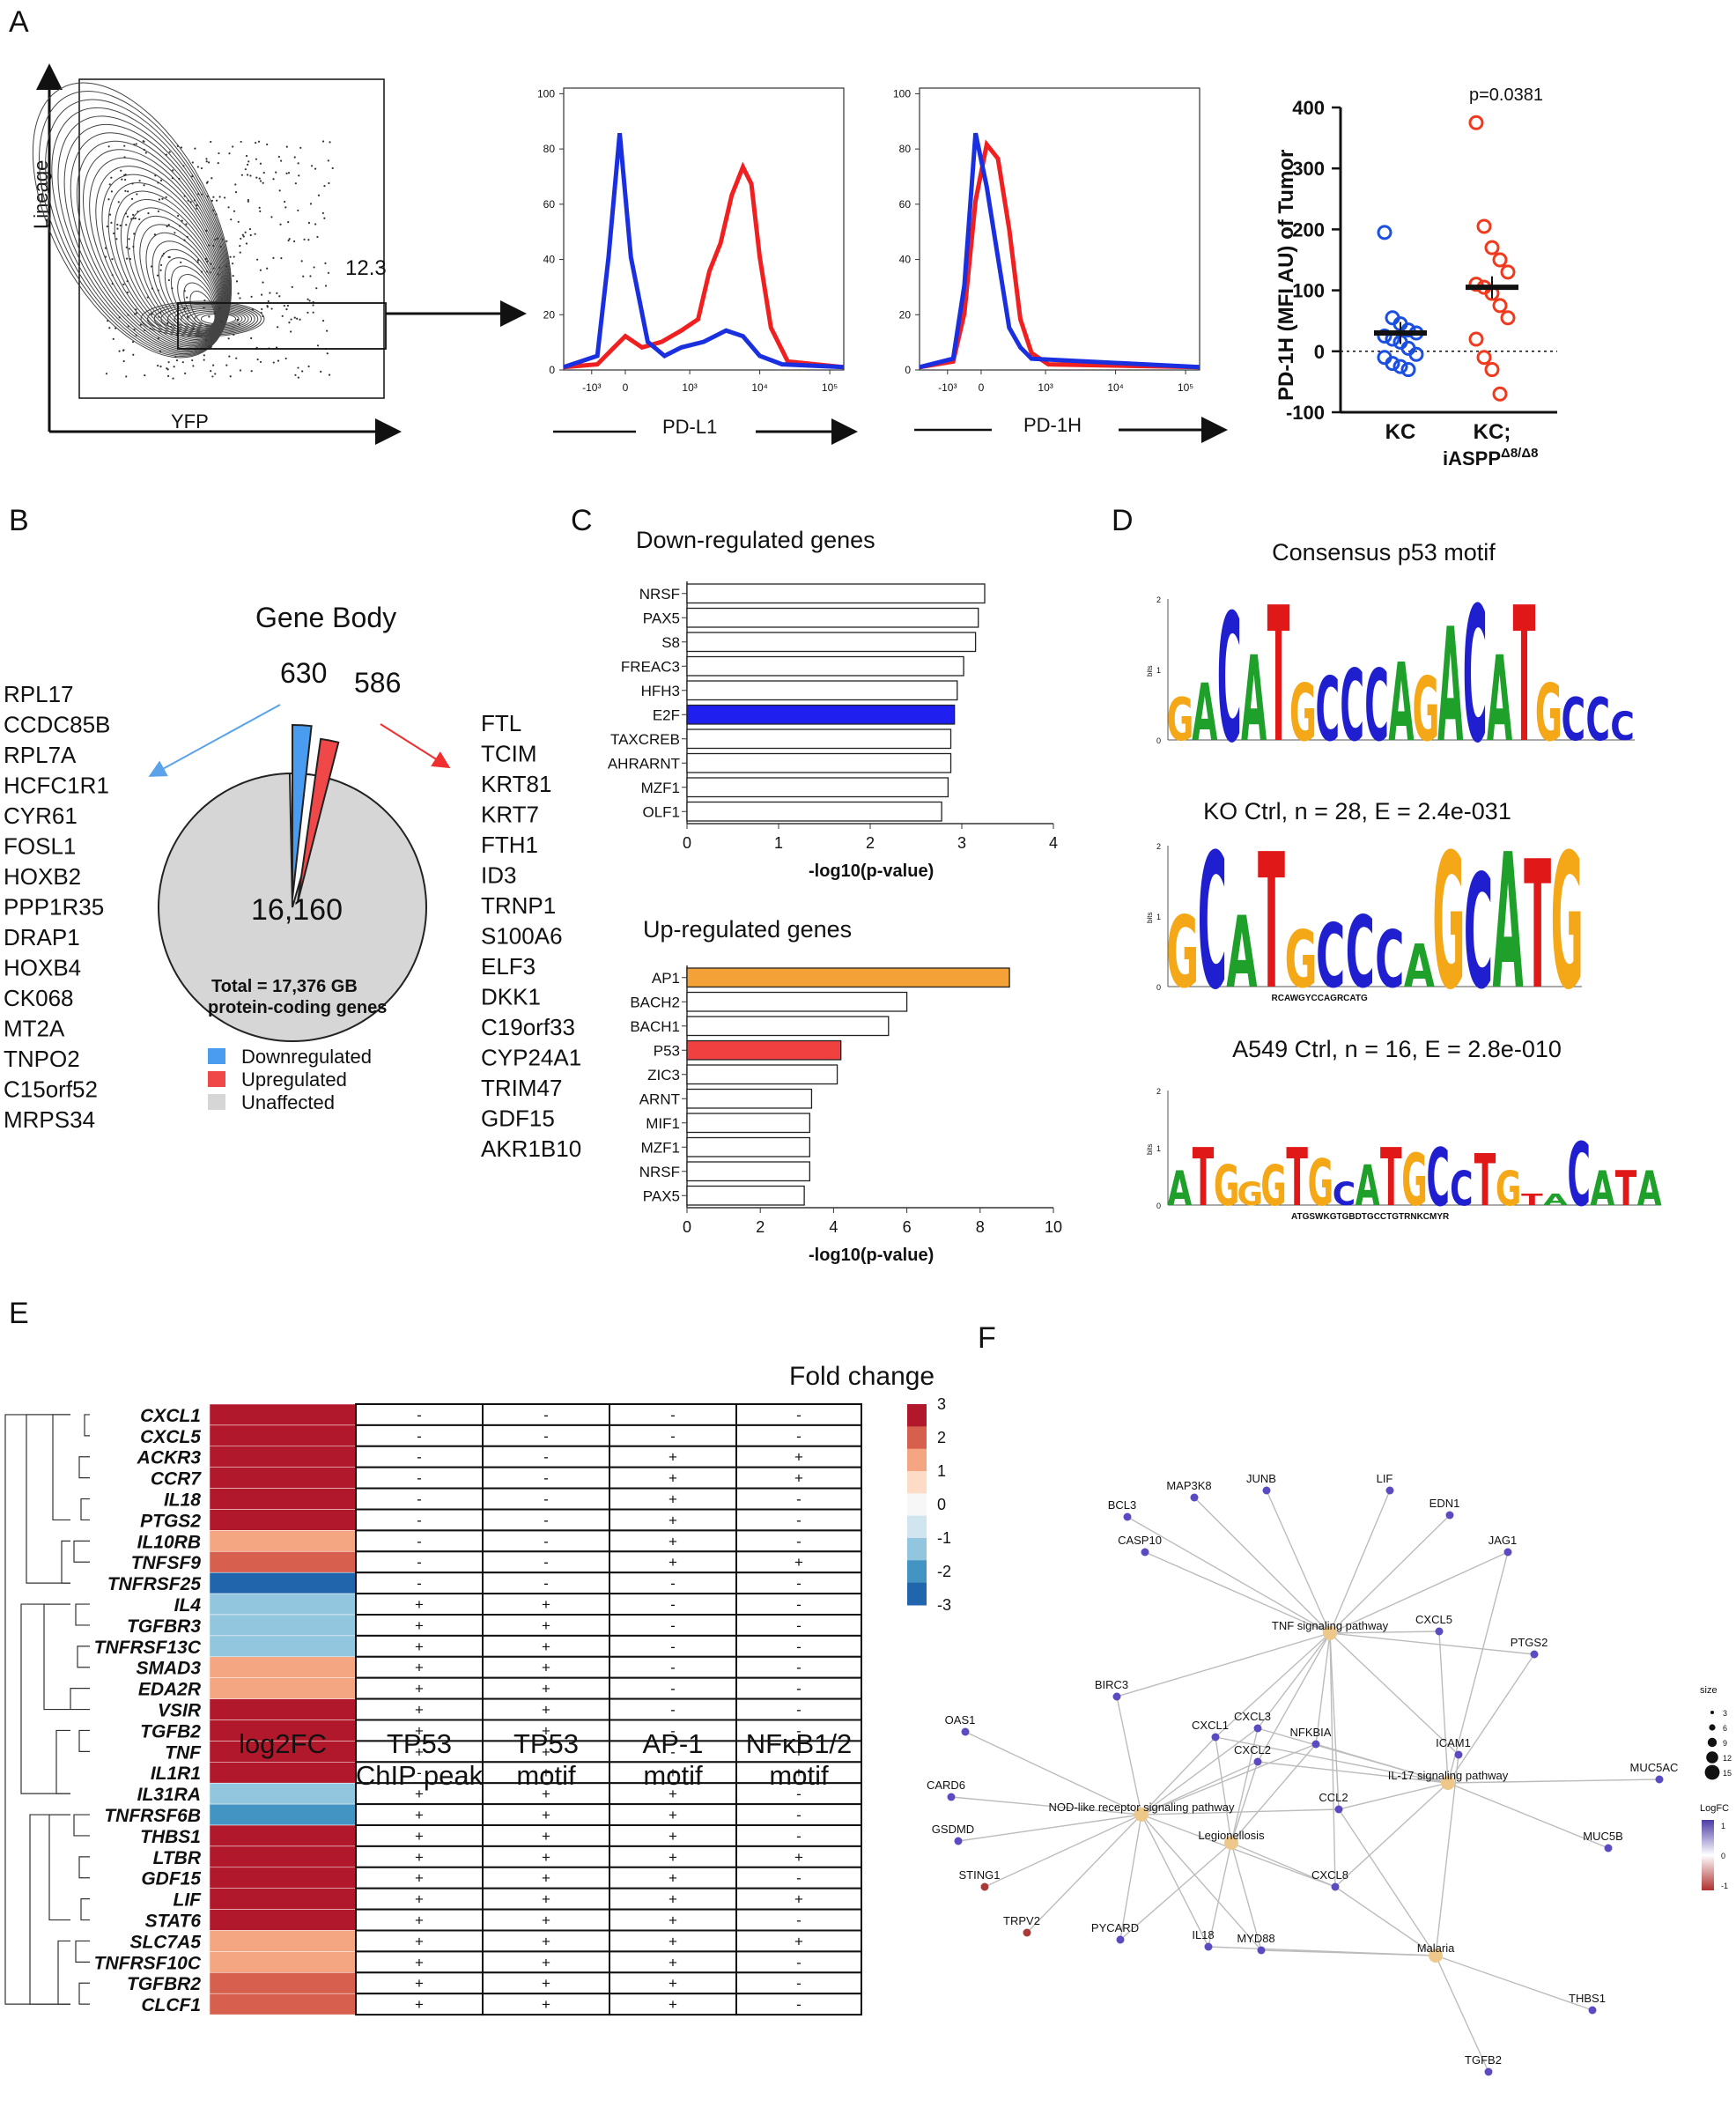  What do you see at coordinates (1708, 1855) in the screenshot?
I see `legend-logfc-bar` at bounding box center [1708, 1855].